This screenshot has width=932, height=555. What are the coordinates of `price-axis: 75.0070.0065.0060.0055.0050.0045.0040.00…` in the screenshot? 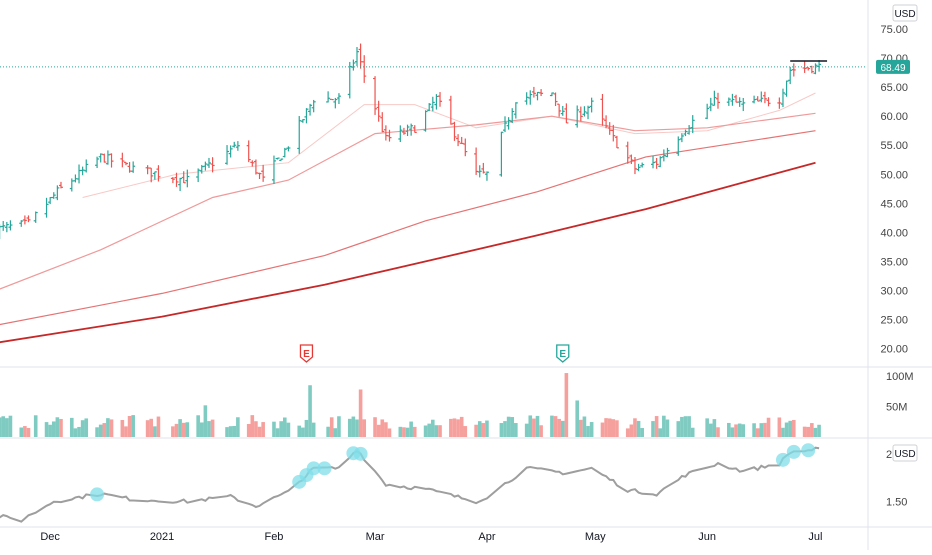 It's located at (896, 266).